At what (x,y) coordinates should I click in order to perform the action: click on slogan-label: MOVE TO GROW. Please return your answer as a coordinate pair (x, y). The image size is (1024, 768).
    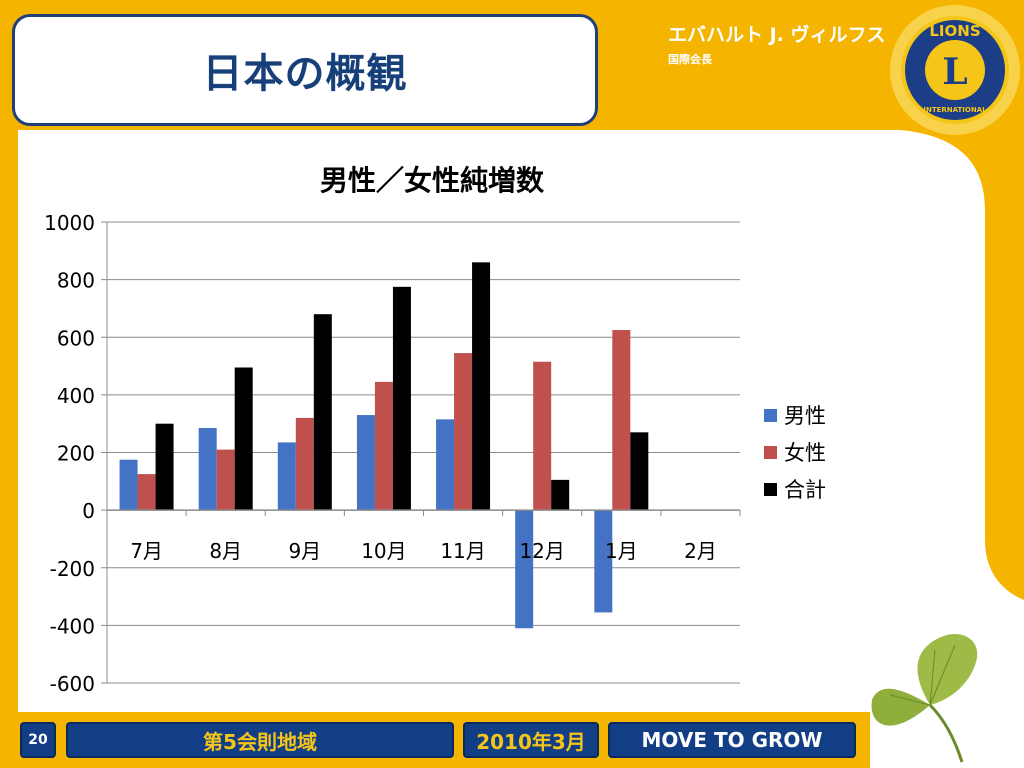
    Looking at the image, I should click on (732, 740).